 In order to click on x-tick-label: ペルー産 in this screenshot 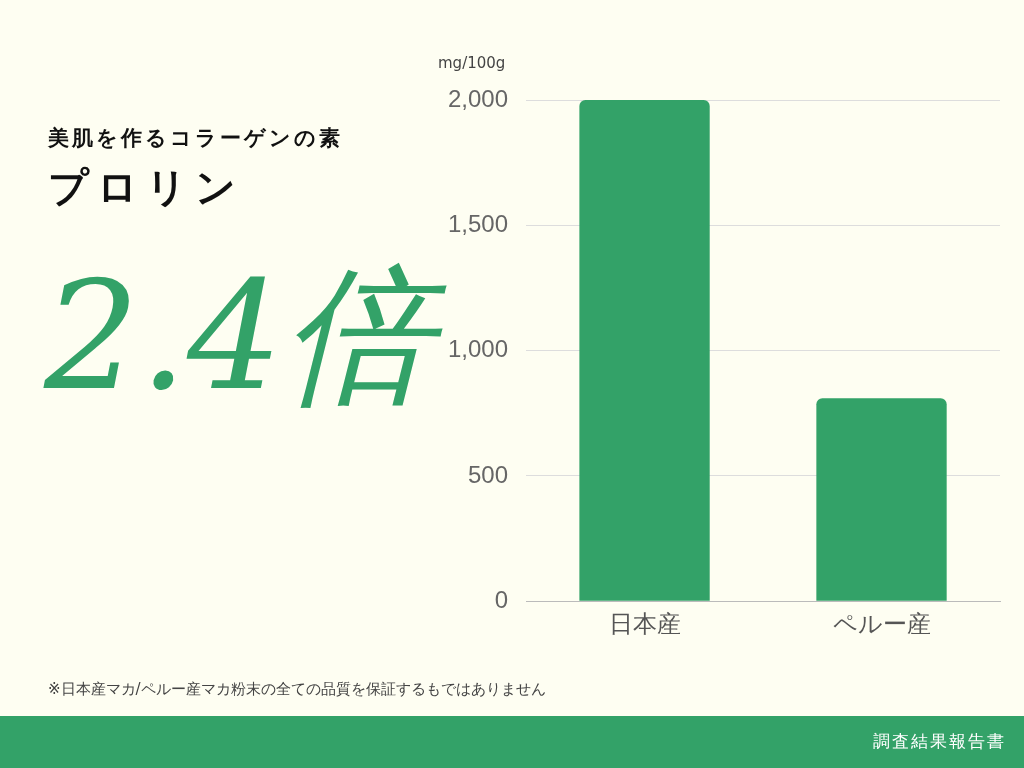, I will do `click(881, 624)`.